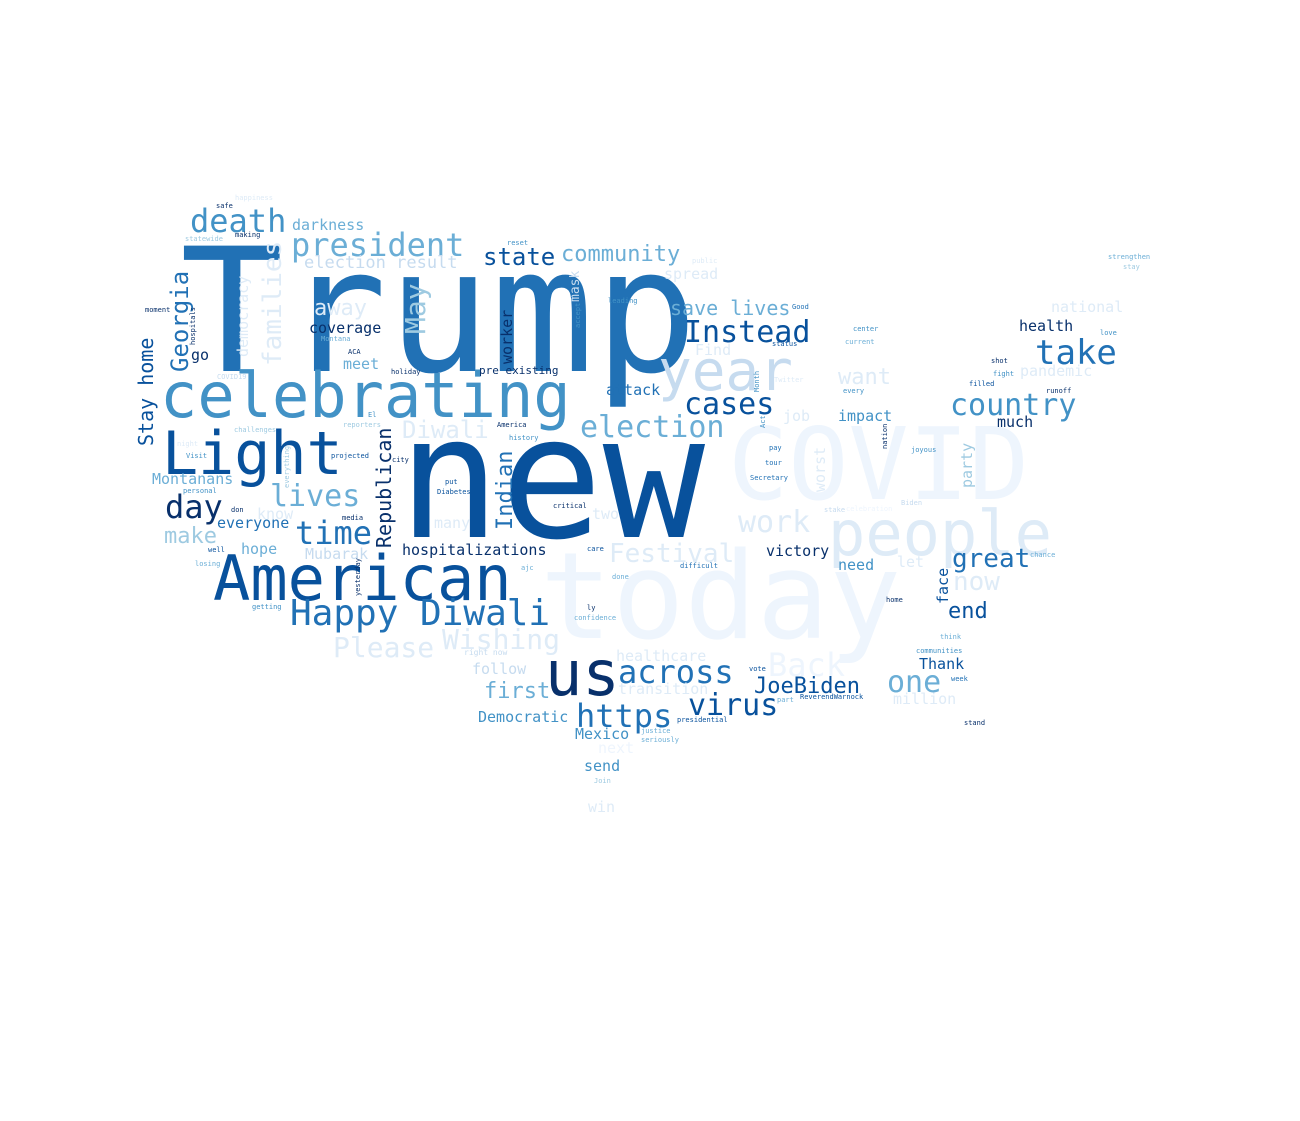 Image resolution: width=1300 pixels, height=1121 pixels. What do you see at coordinates (885, 436) in the screenshot?
I see `word-nation: nation` at bounding box center [885, 436].